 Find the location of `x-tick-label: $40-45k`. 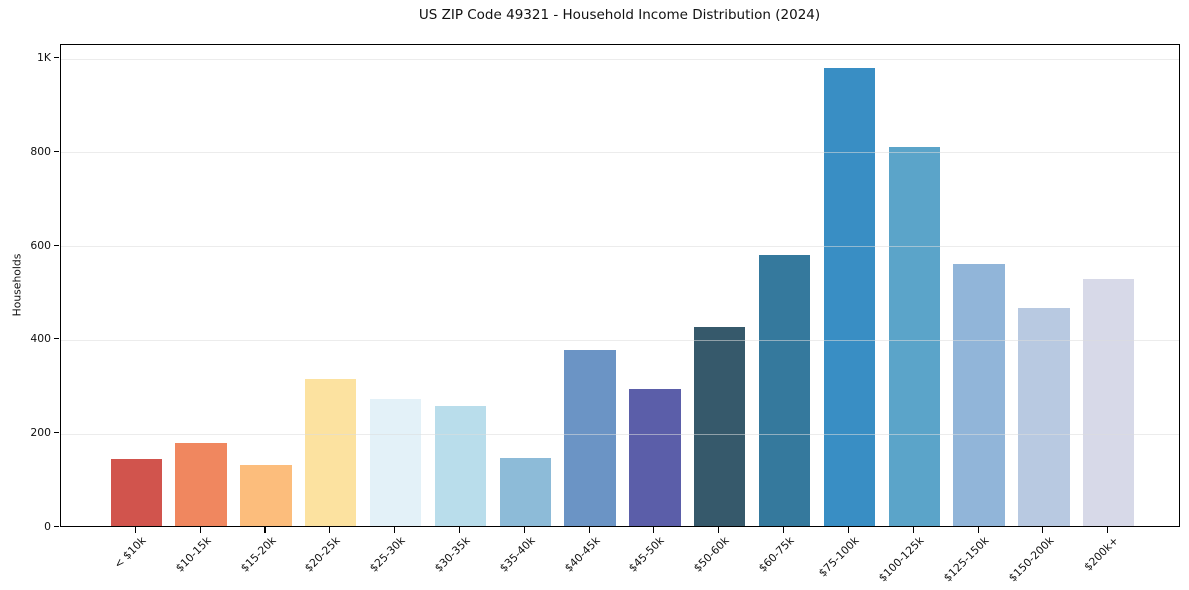

x-tick-label: $40-45k is located at coordinates (582, 554).